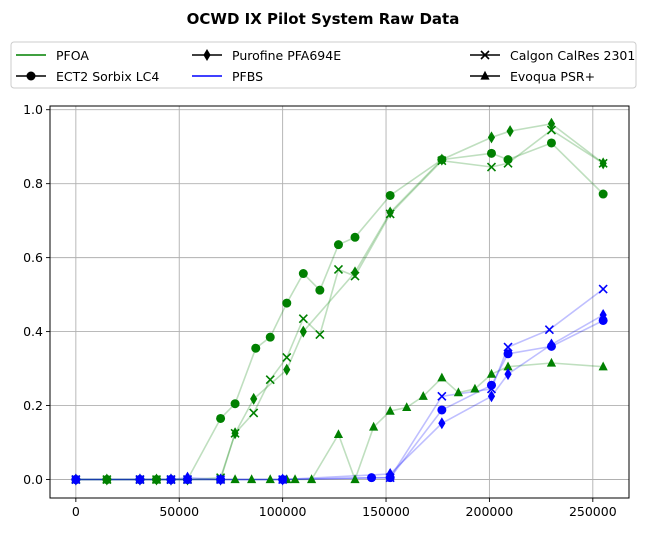 This screenshot has height=533, width=646. I want to click on y-tick-label: 0.6, so click(33, 257).